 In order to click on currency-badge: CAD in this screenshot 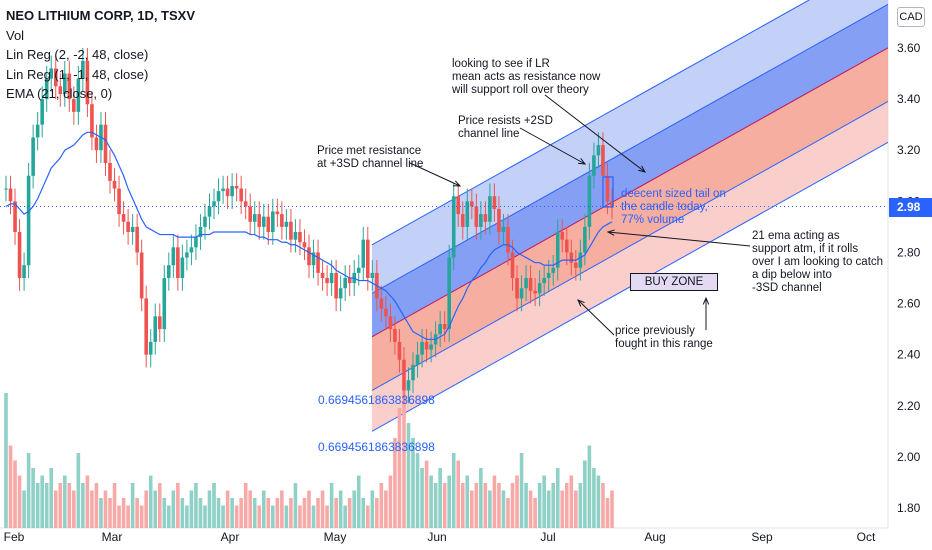, I will do `click(911, 17)`.